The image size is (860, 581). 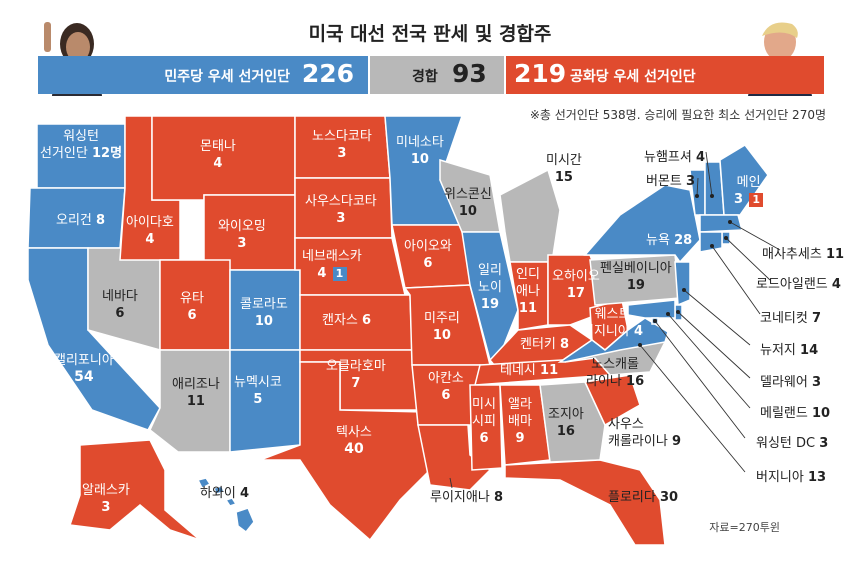 What do you see at coordinates (120, 305) in the screenshot?
I see `label-nevada: 네바다 6` at bounding box center [120, 305].